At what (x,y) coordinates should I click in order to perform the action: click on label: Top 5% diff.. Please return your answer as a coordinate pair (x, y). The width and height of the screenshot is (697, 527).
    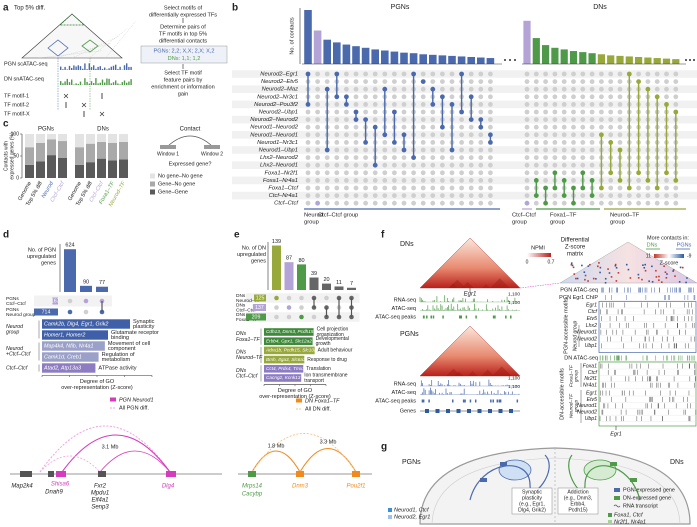
    Looking at the image, I should click on (30, 9).